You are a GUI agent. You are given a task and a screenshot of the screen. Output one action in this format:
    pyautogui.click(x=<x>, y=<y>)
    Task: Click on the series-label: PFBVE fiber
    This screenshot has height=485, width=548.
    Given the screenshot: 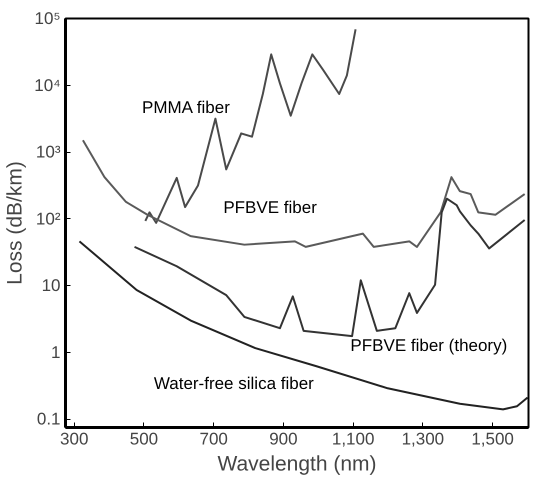 What is the action you would take?
    pyautogui.click(x=270, y=207)
    